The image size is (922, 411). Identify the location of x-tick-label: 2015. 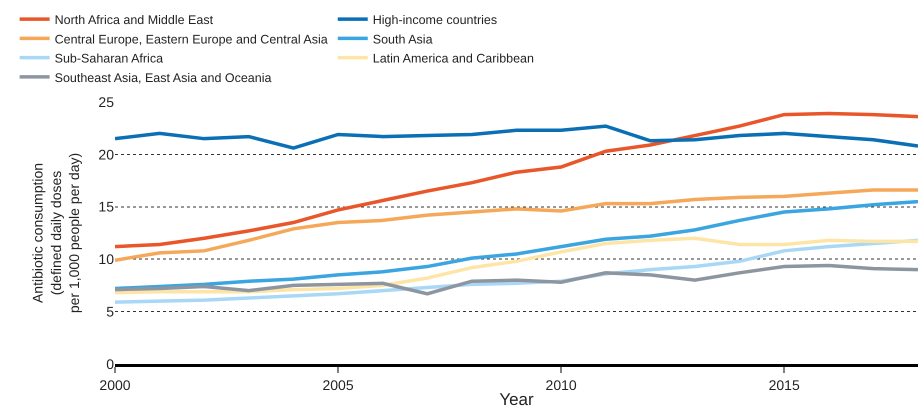
(784, 384).